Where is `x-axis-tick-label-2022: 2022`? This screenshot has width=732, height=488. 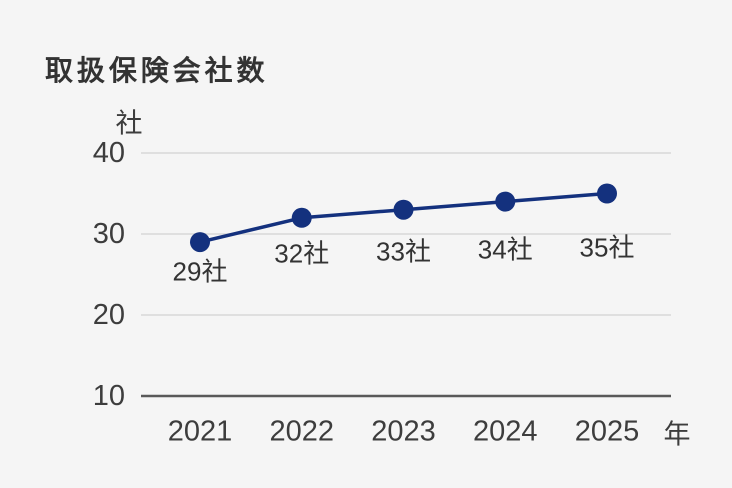 x-axis-tick-label-2022: 2022 is located at coordinates (302, 431).